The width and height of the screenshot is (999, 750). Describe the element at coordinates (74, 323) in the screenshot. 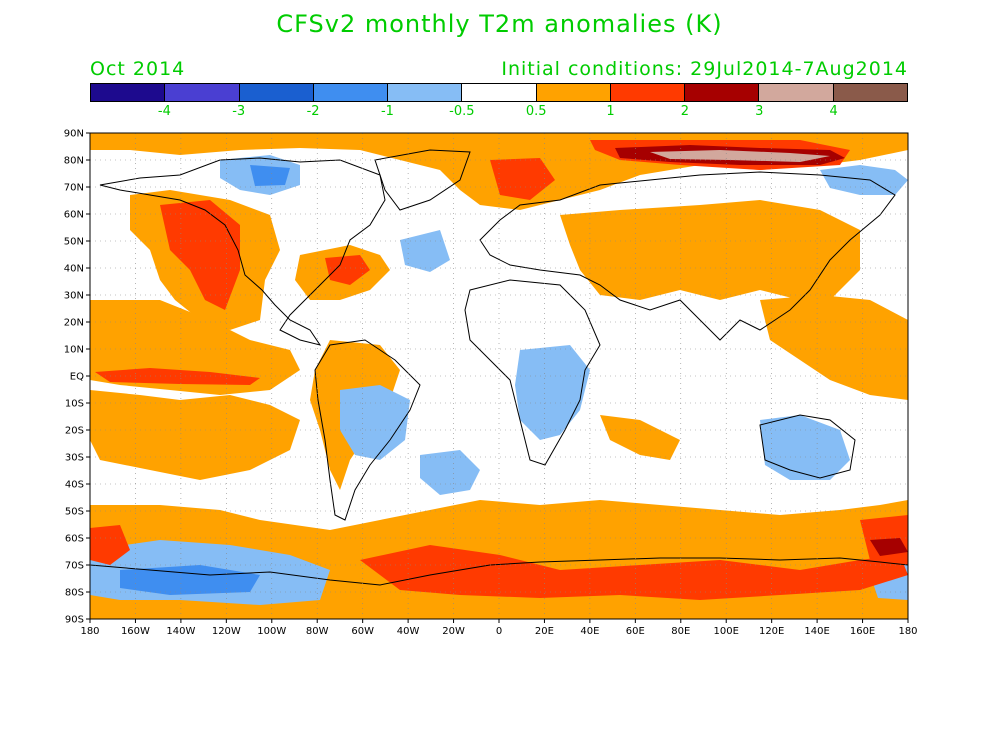

I see `lat-label: 20N` at that location.